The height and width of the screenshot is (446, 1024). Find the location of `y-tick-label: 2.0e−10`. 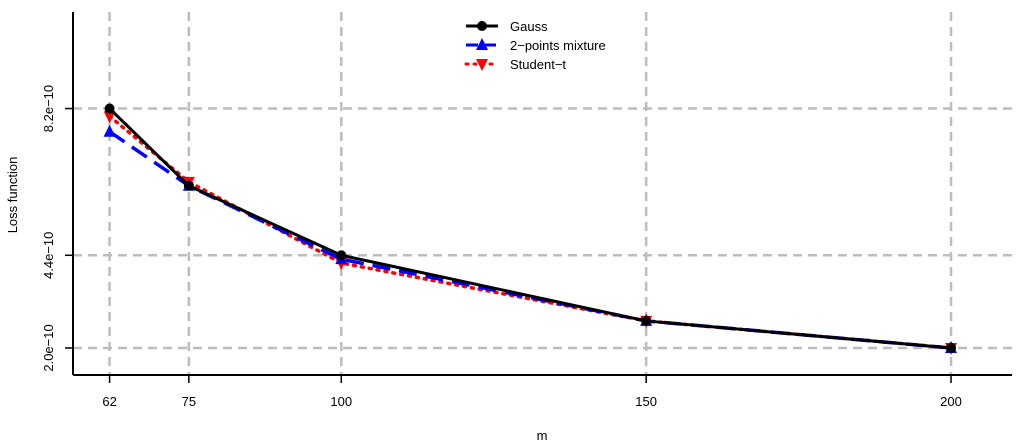

y-tick-label: 2.0e−10 is located at coordinates (48, 347).